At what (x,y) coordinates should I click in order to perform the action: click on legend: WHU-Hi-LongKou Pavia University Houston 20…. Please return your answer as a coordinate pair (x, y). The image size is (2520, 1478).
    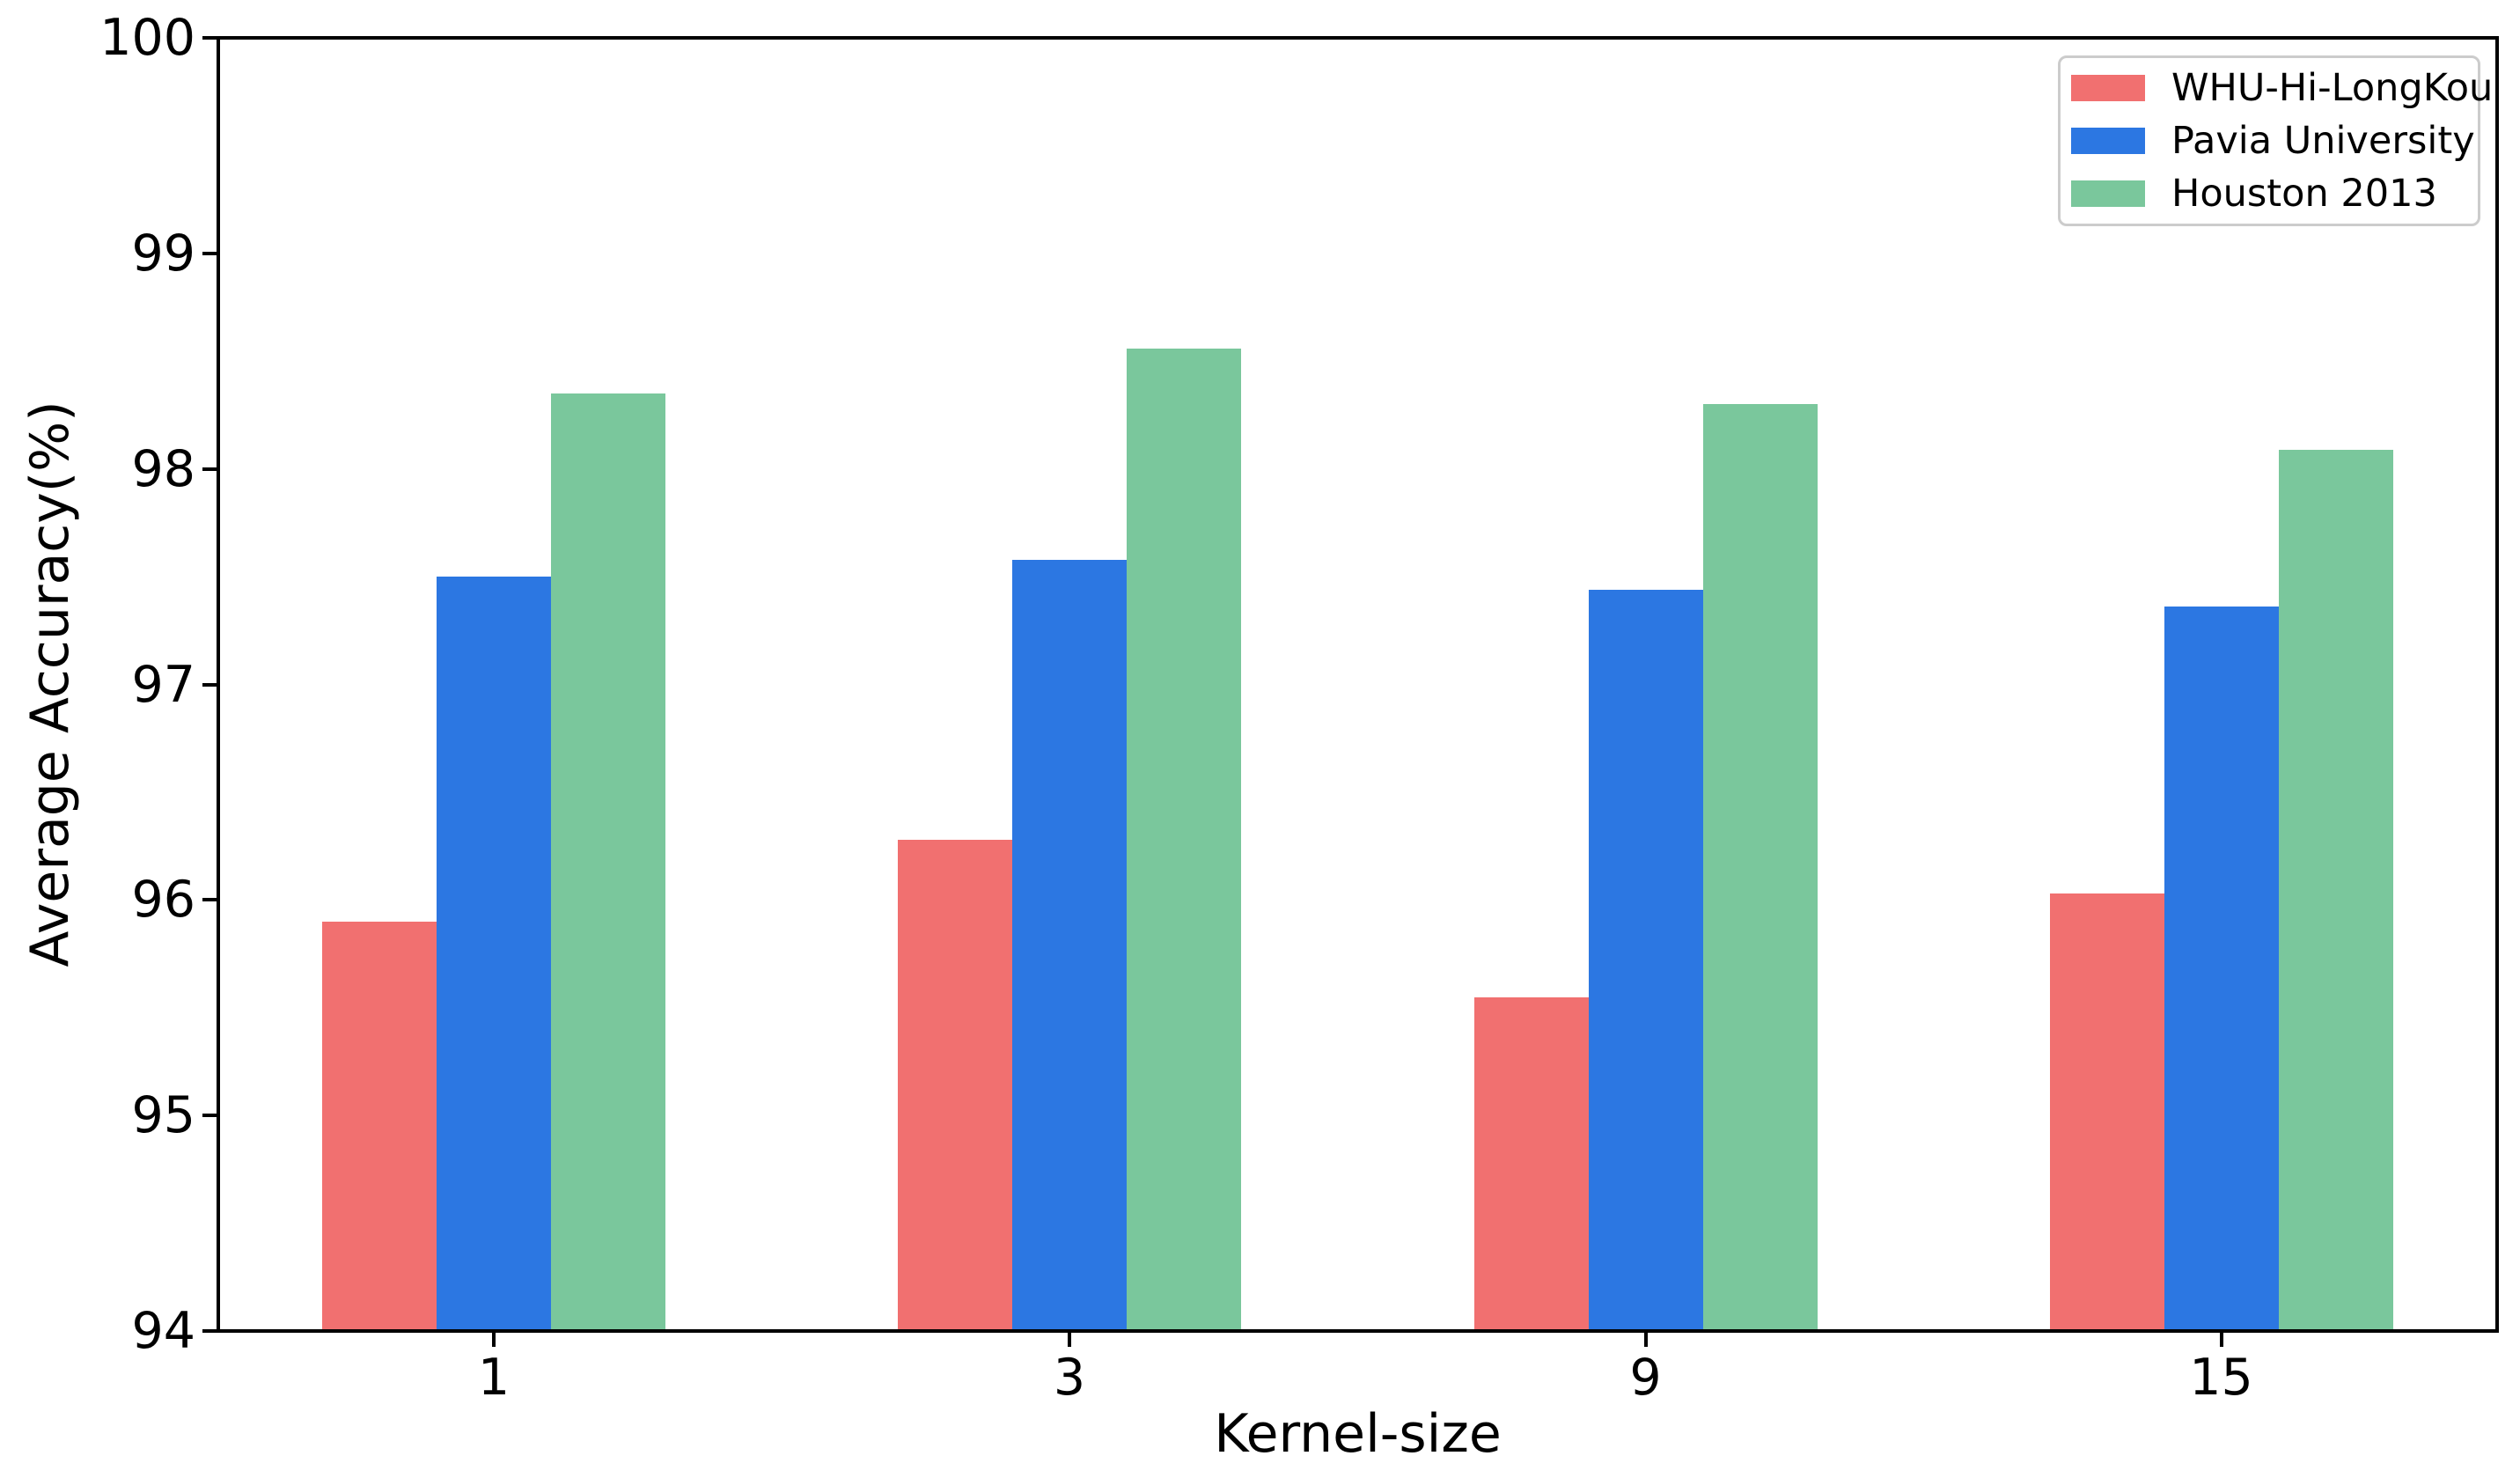
    Looking at the image, I should click on (2275, 140).